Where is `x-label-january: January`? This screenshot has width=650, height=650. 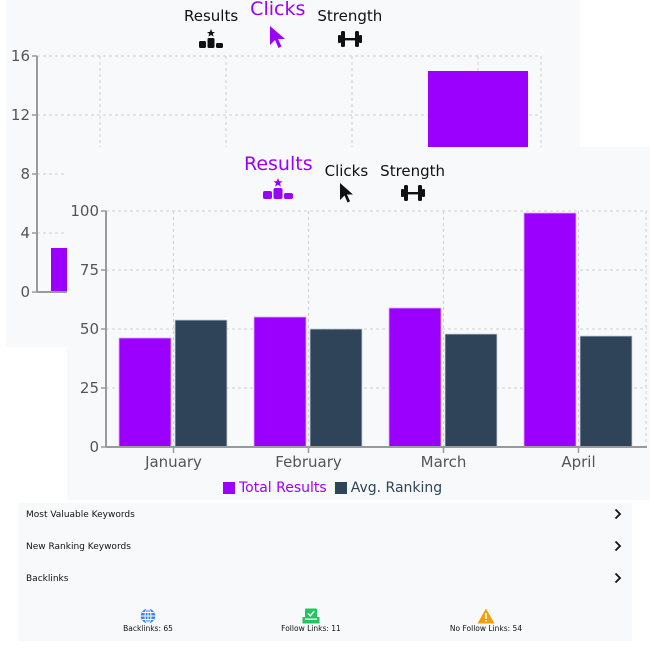
x-label-january: January is located at coordinates (173, 462).